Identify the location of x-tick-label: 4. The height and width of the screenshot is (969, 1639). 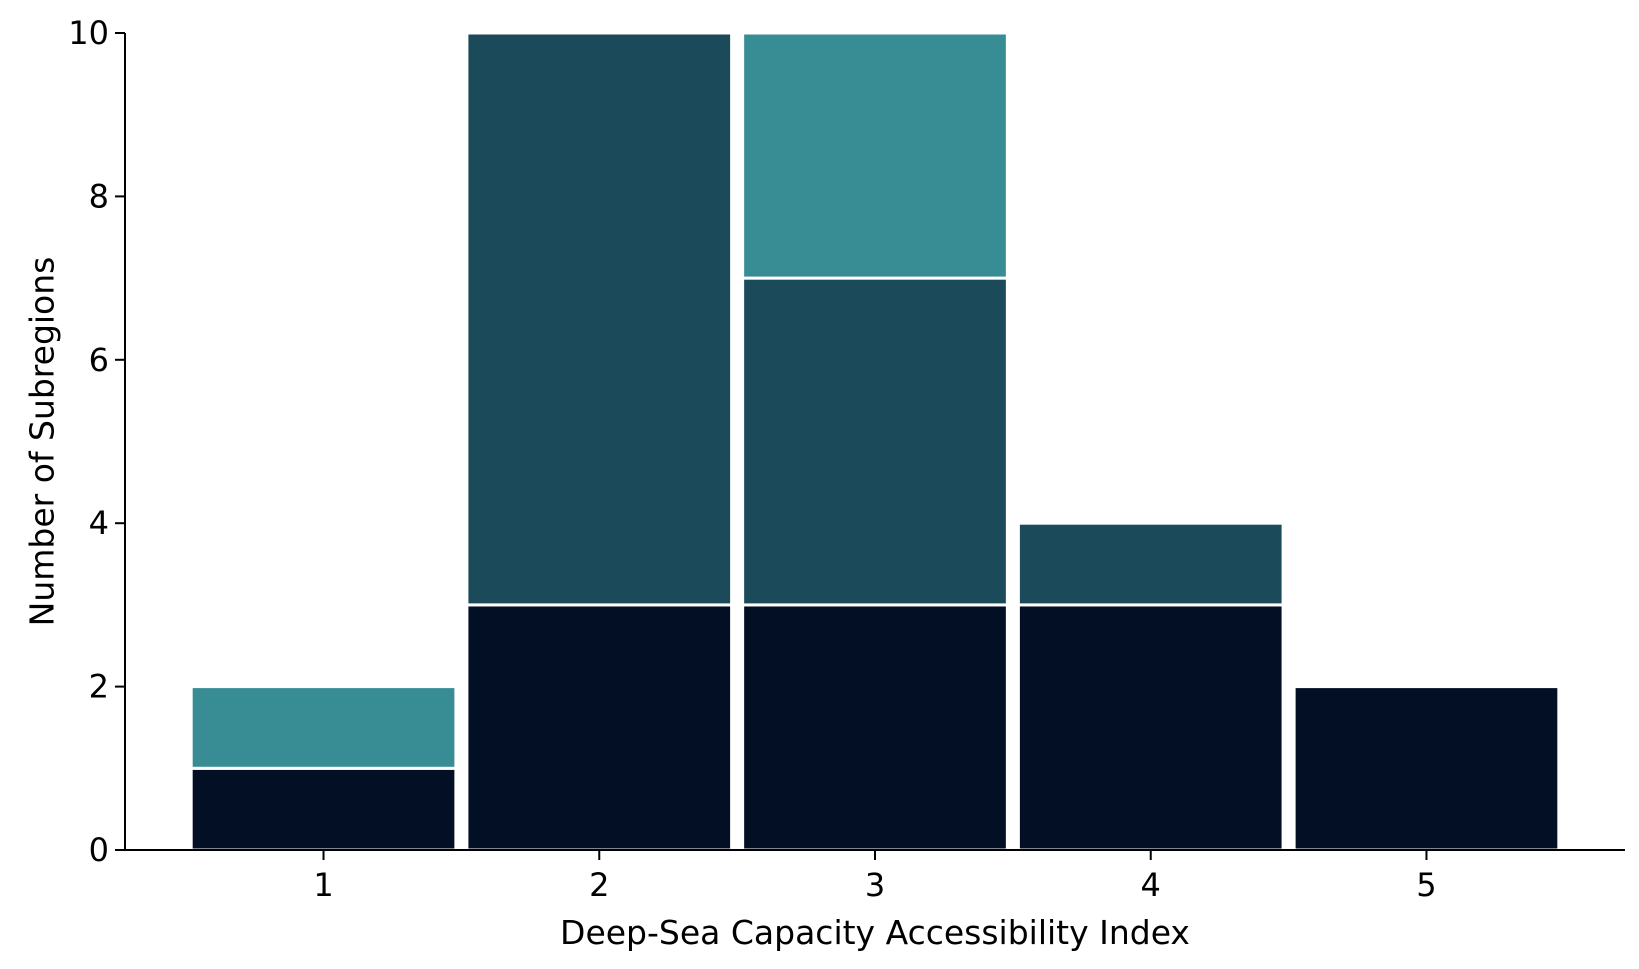
(1151, 885).